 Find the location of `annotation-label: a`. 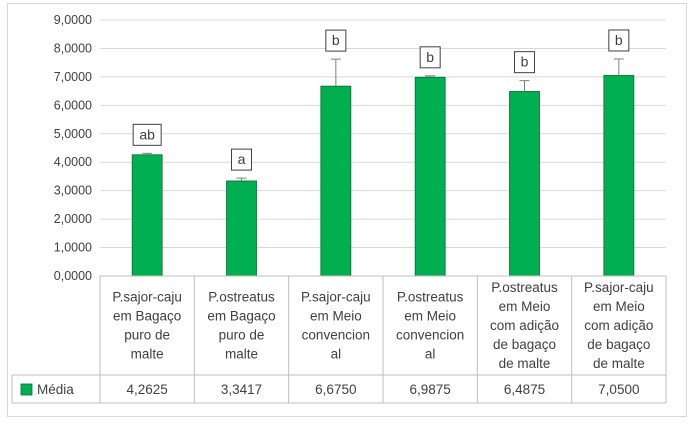

annotation-label: a is located at coordinates (242, 159).